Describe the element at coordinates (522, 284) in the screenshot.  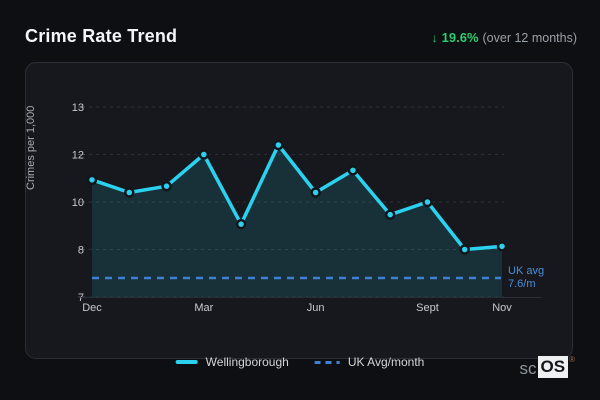
I see `uk-avg-annotation-line2: 7.6/m` at that location.